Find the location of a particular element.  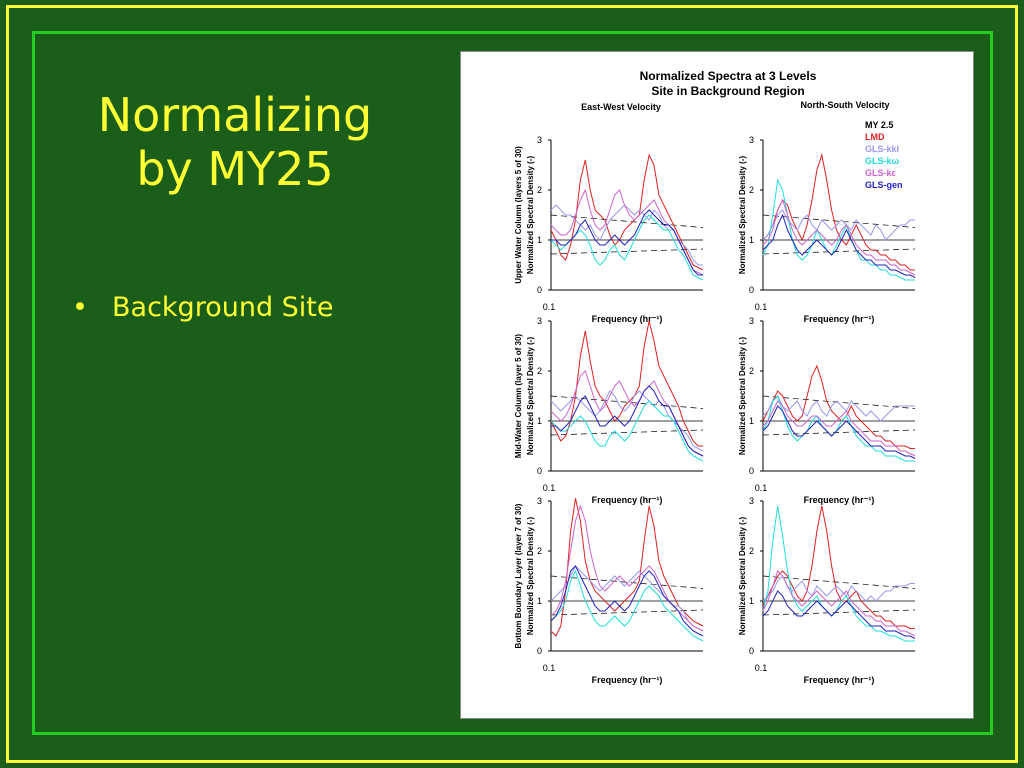

legend-entry: MY 2.5 is located at coordinates (879, 125).